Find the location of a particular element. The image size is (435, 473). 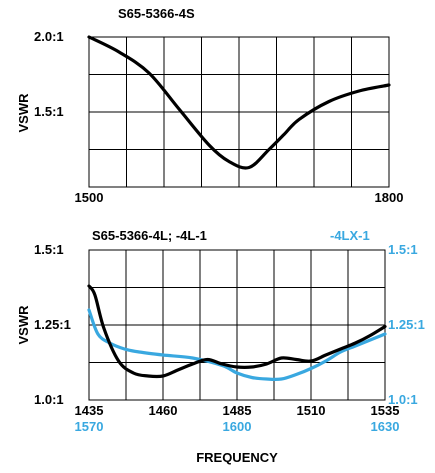

bottom-y-axis-label: VSWR is located at coordinates (23, 325).